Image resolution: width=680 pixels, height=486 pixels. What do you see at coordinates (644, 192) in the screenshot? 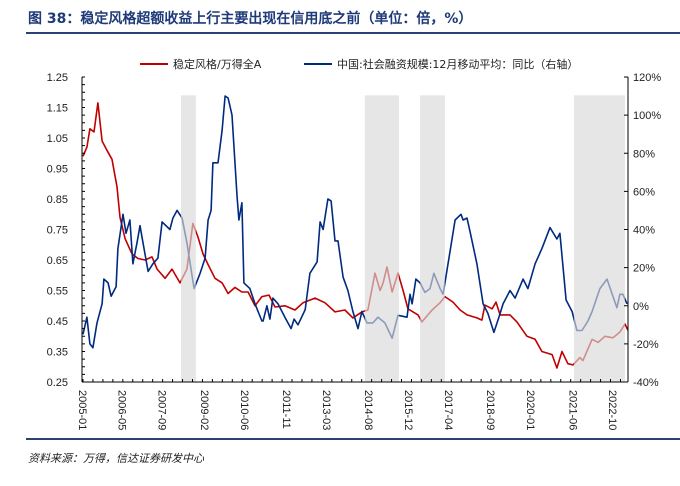
I see `right-tick-label: 60%` at bounding box center [644, 192].